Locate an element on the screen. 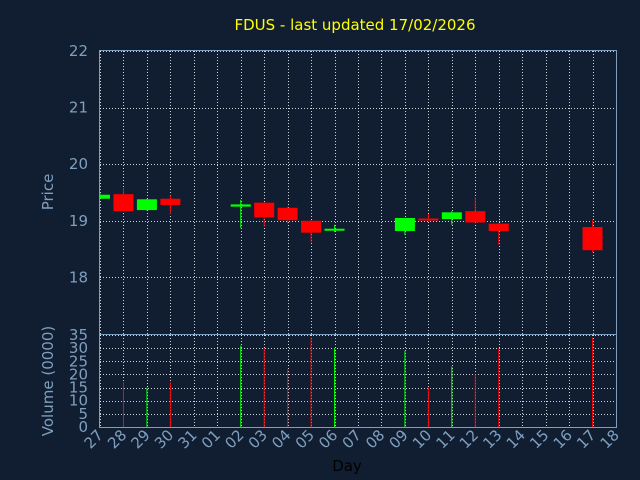  x-tick-label: 07 is located at coordinates (352, 439).